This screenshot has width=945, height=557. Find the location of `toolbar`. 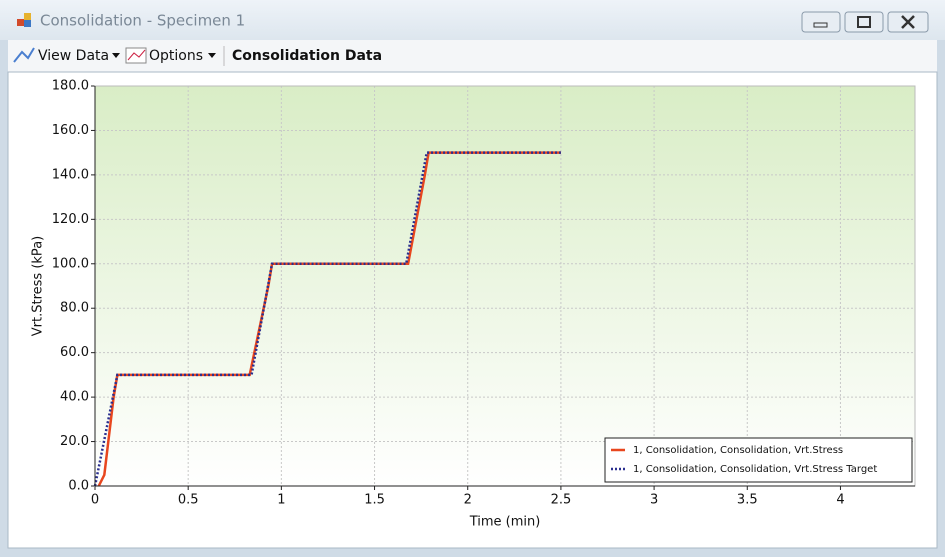

toolbar is located at coordinates (472, 56).